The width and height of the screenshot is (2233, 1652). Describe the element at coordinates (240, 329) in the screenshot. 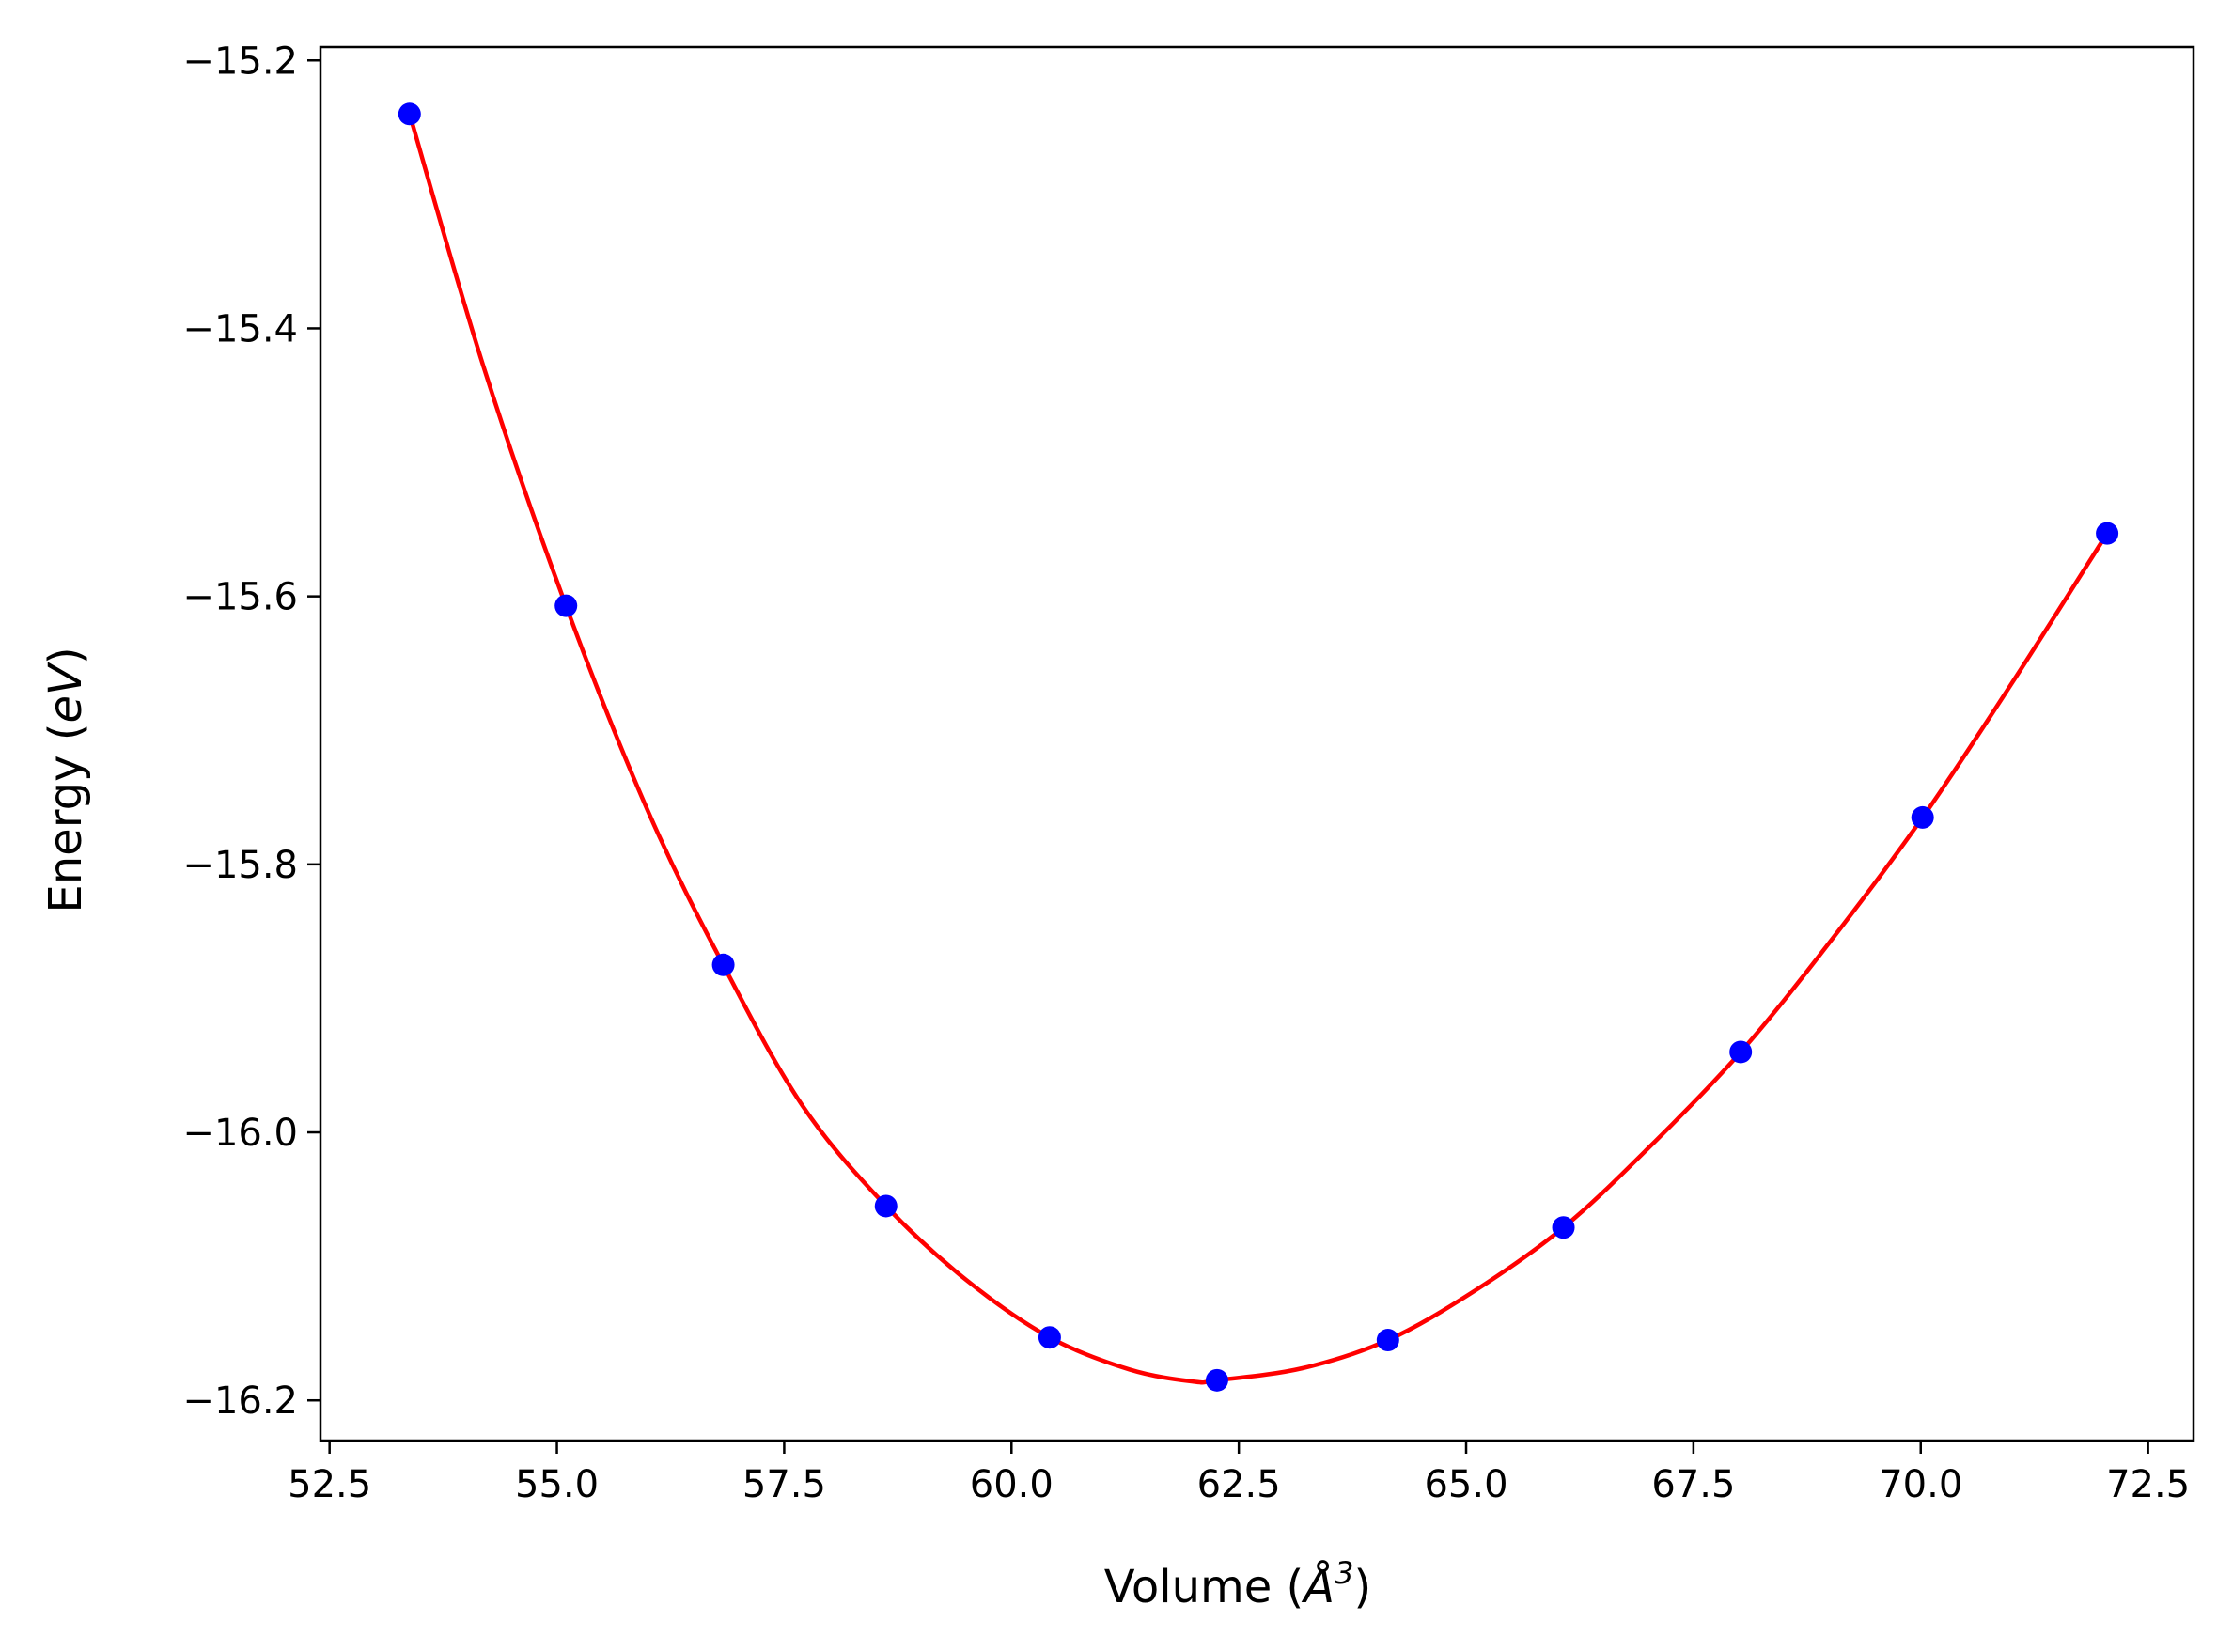

I see `y-tick-label: −15.4` at that location.